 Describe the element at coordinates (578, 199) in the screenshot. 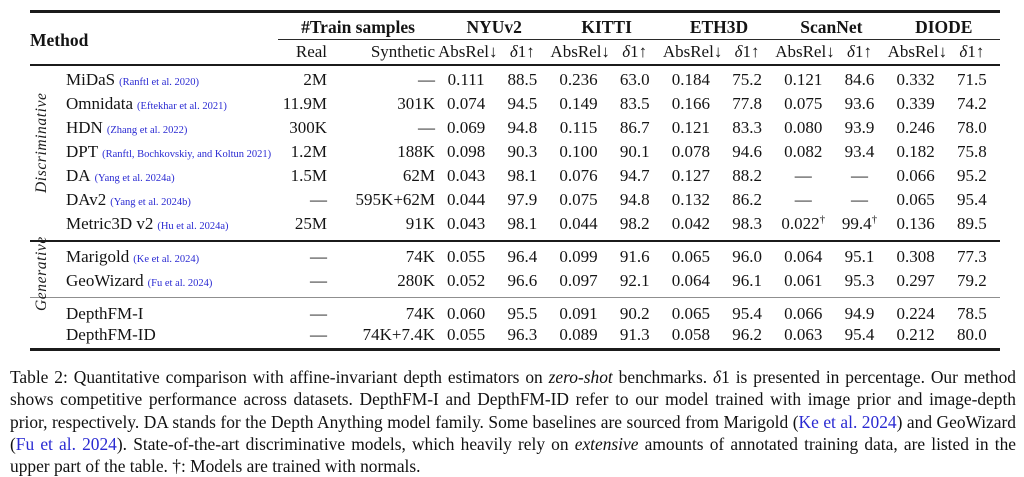

I see `value-cell: 0.075` at that location.